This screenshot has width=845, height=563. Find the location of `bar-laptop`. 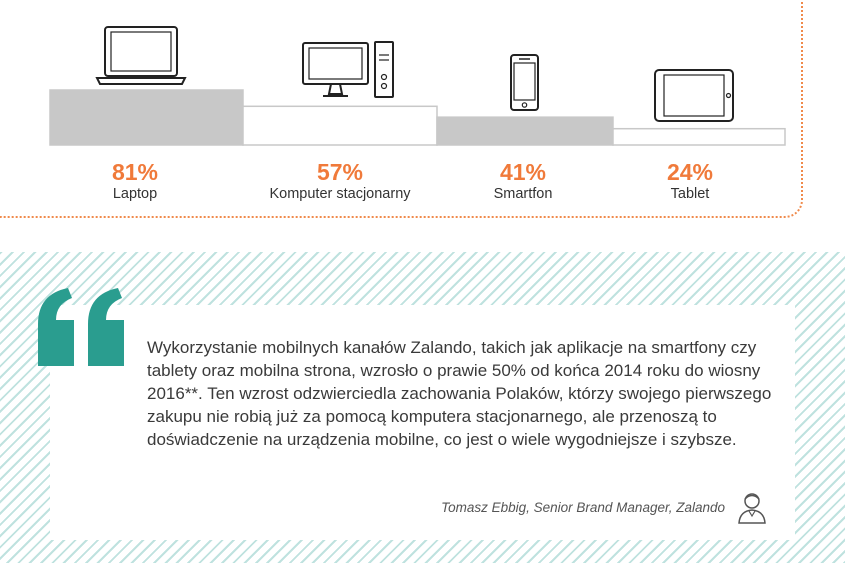

bar-laptop is located at coordinates (146, 117).